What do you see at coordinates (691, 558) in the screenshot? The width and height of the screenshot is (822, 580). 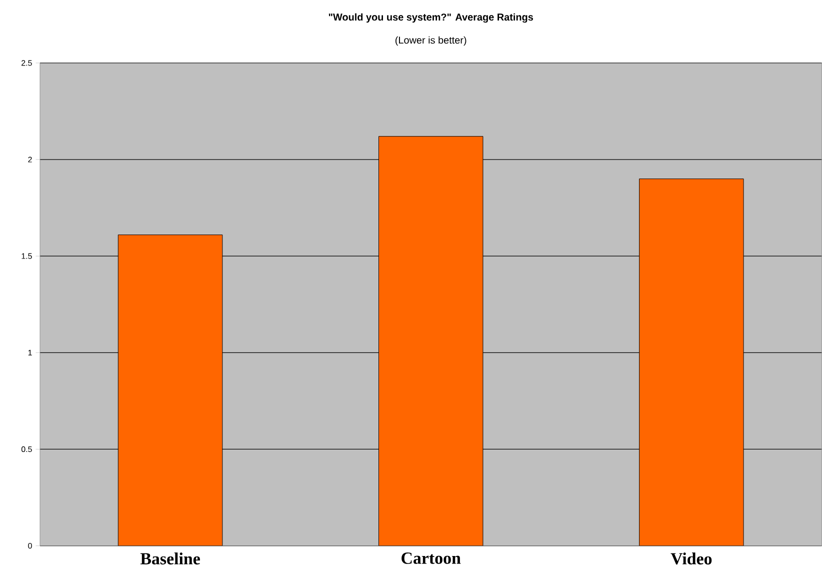 I see `x-tick-label: Video` at bounding box center [691, 558].